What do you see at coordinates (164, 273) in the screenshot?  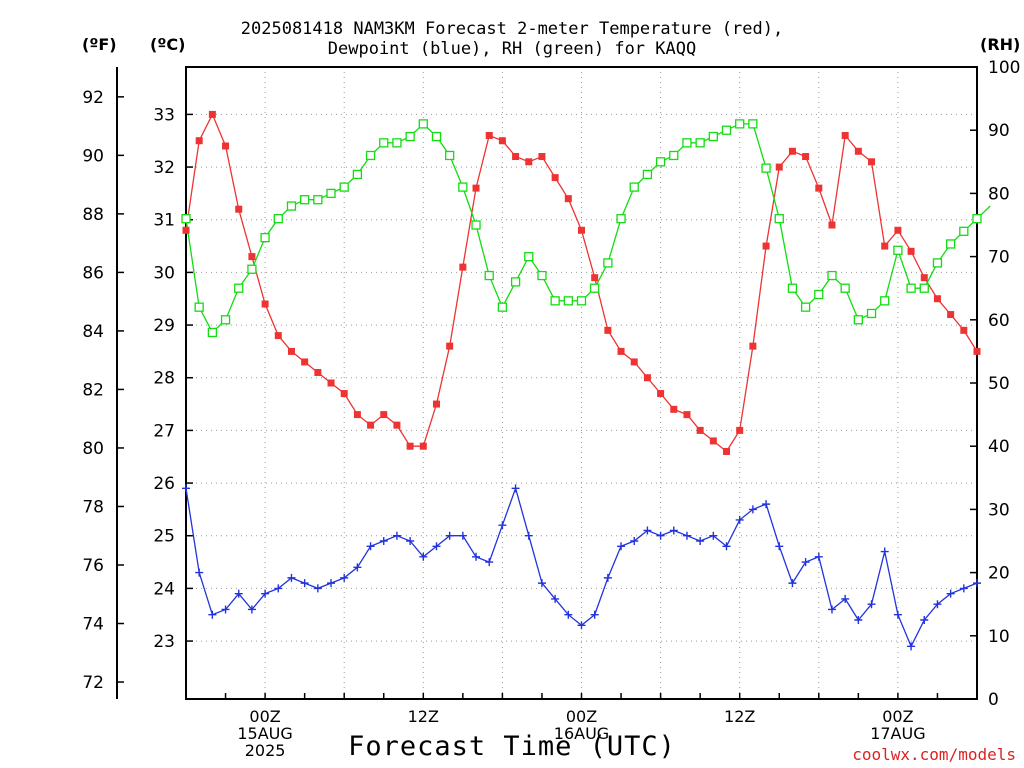 I see `celsius-tick-label: 30` at bounding box center [164, 273].